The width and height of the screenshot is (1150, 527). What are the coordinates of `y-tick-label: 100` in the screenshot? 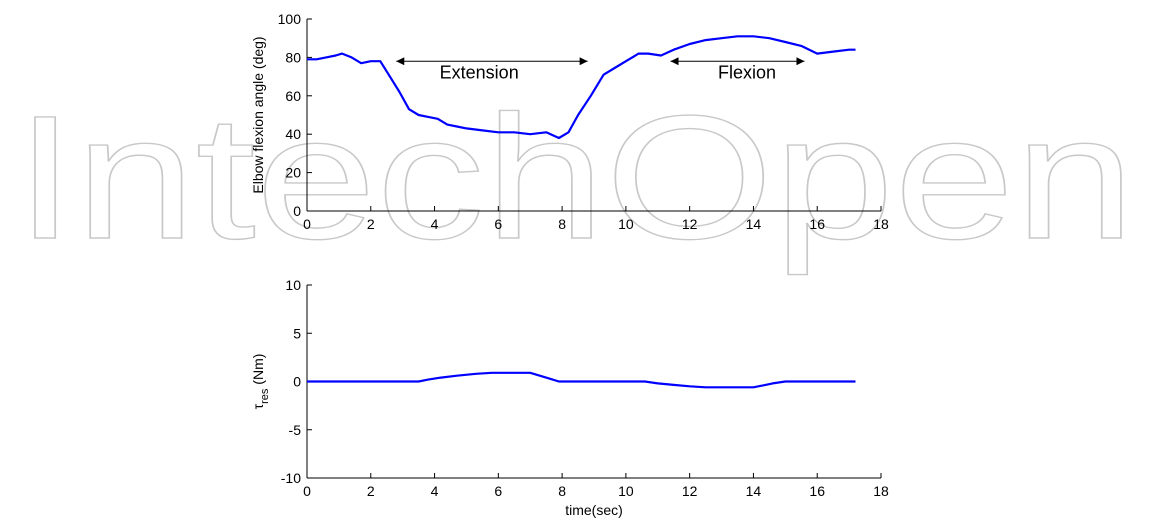 It's located at (290, 19).